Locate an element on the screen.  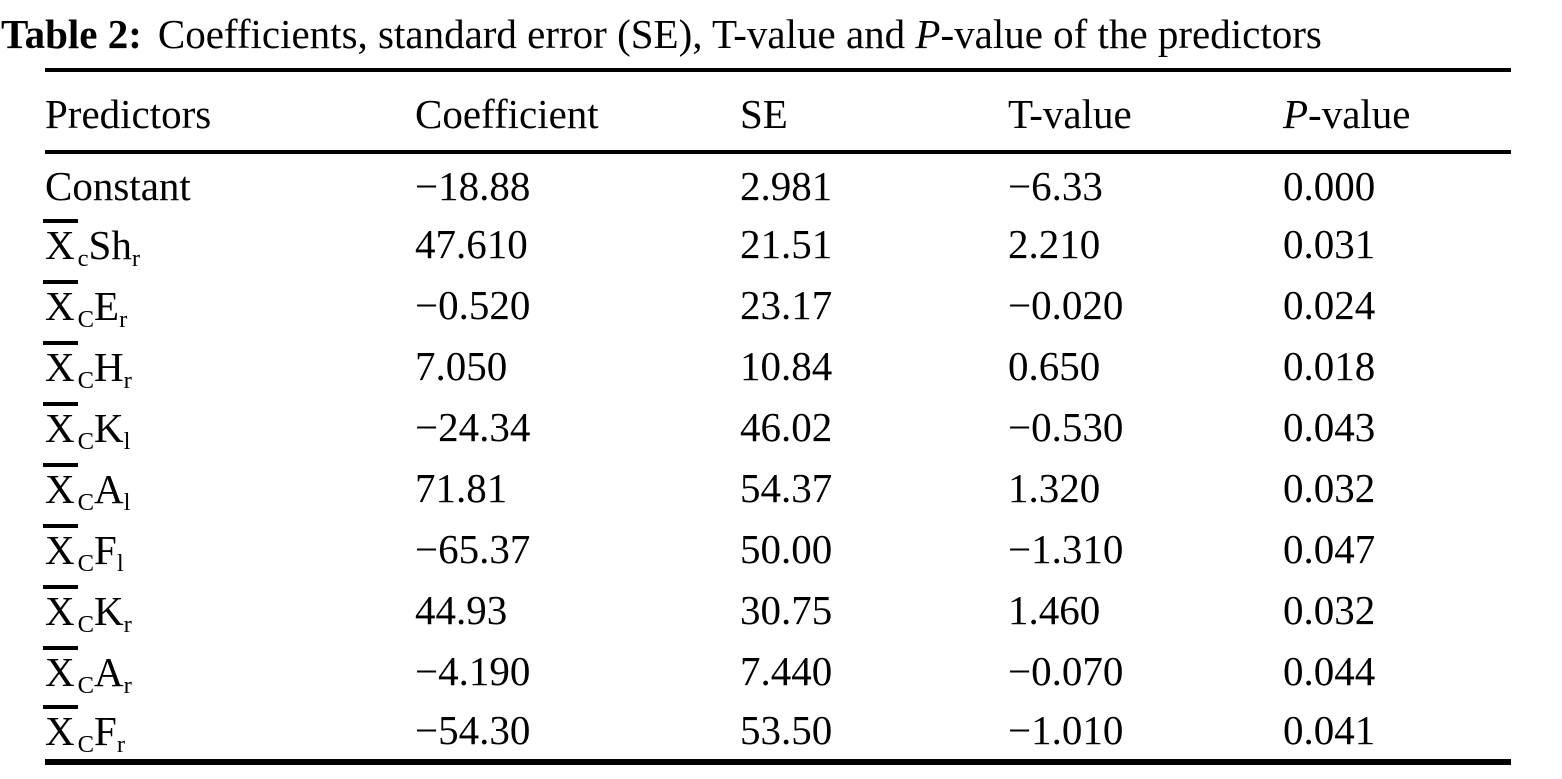
se-cell: 54.37 is located at coordinates (786, 487).